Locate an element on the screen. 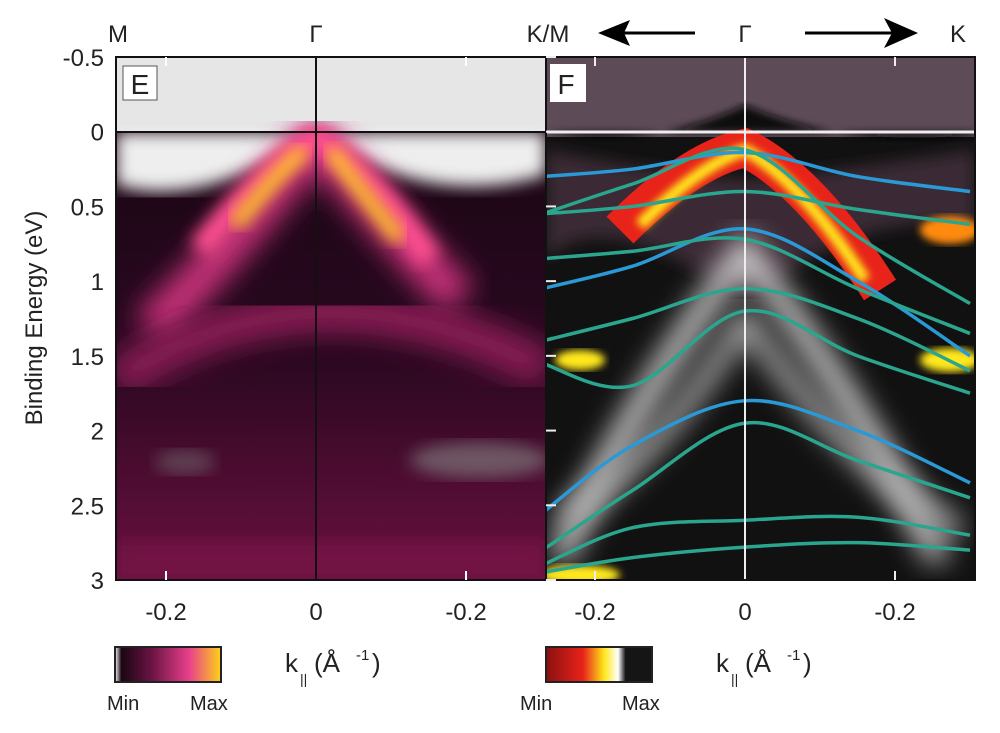 This screenshot has height=733, width=1000. panel-label-e-box is located at coordinates (140, 83).